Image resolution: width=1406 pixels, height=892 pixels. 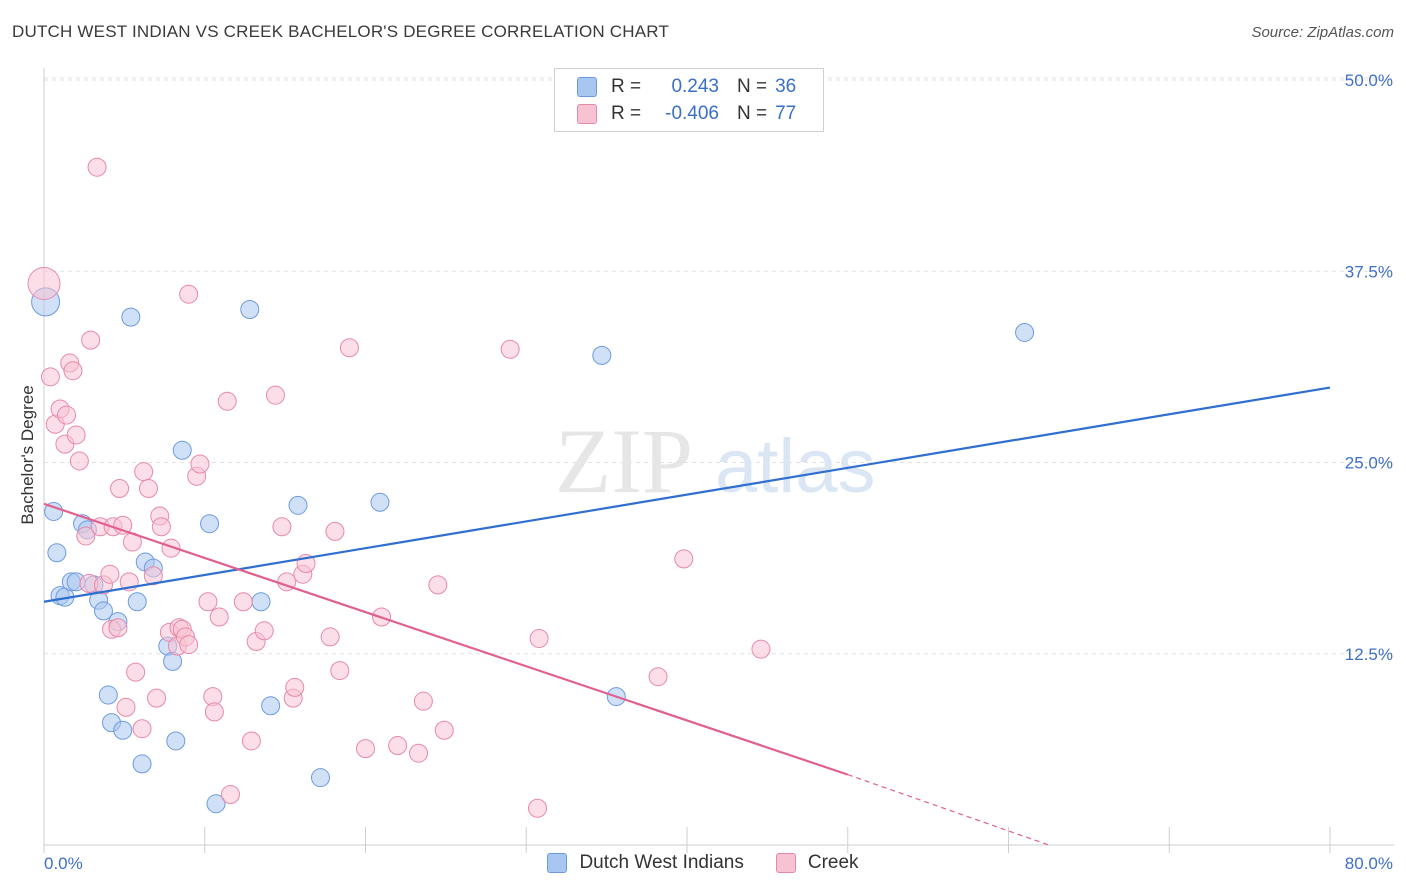 I want to click on x-tick-label-min: 0.0%, so click(x=63, y=863).